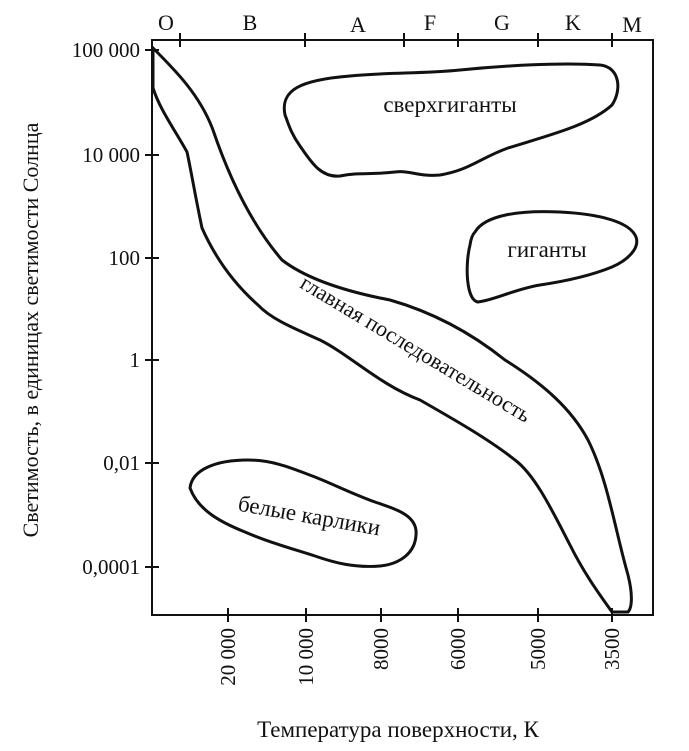 This screenshot has height=751, width=689. Describe the element at coordinates (106, 50) in the screenshot. I see `y-tick-label: 100 000` at that location.